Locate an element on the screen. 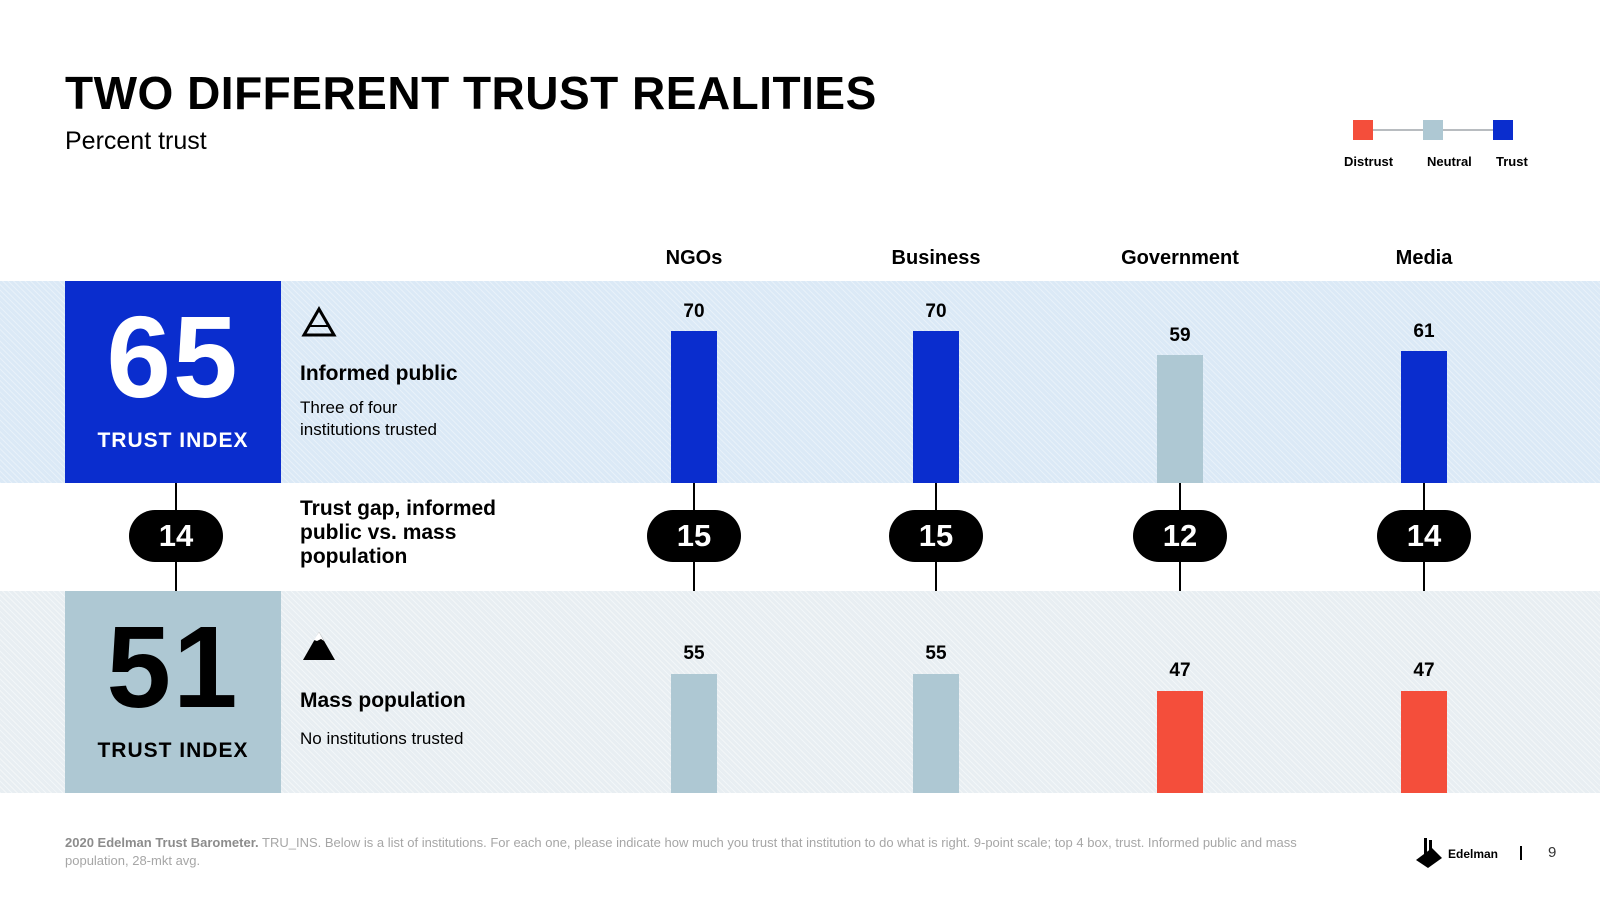 This screenshot has height=900, width=1600. trust-gap-pill-ngos: 15 is located at coordinates (694, 536).